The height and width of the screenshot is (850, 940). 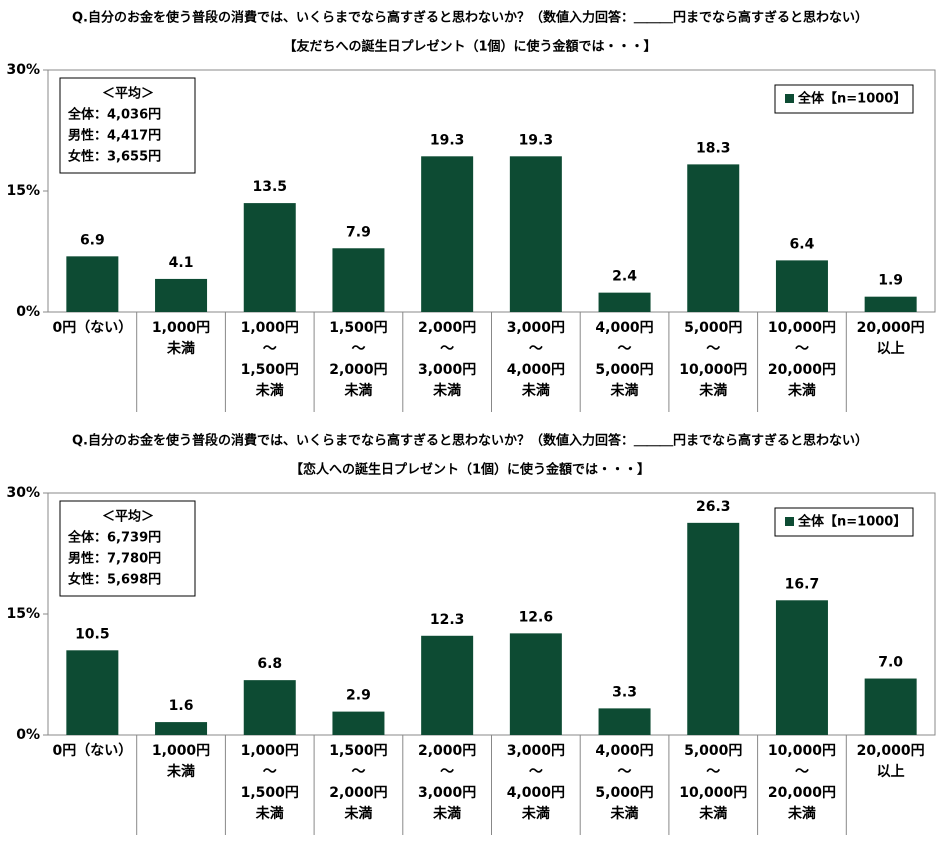 I want to click on annotation-text: 男性：4,417円, so click(x=114, y=136).